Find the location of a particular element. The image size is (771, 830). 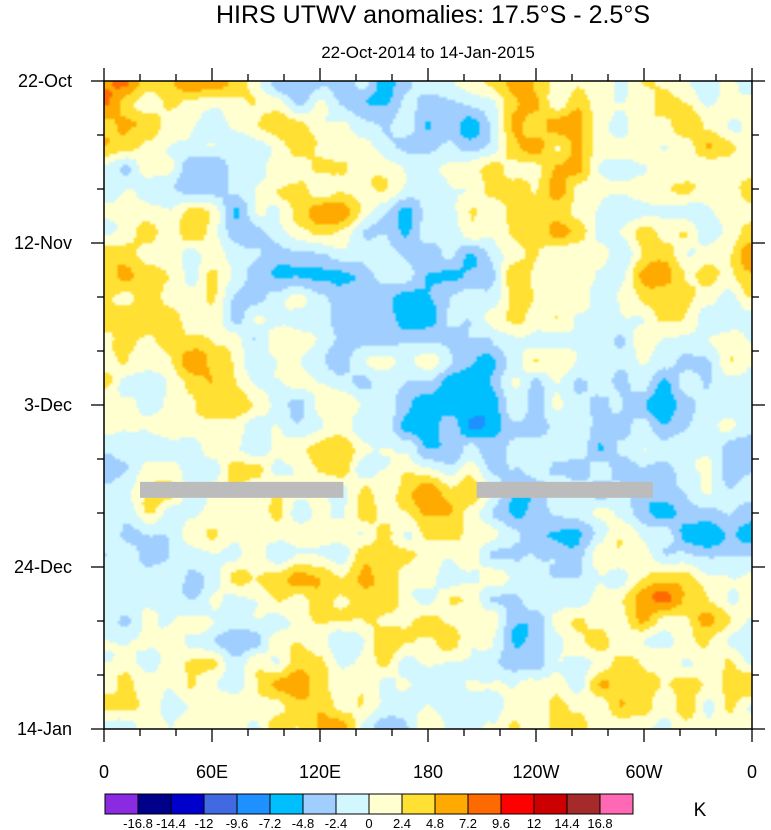

colorbar-level-label: -12 is located at coordinates (204, 823).